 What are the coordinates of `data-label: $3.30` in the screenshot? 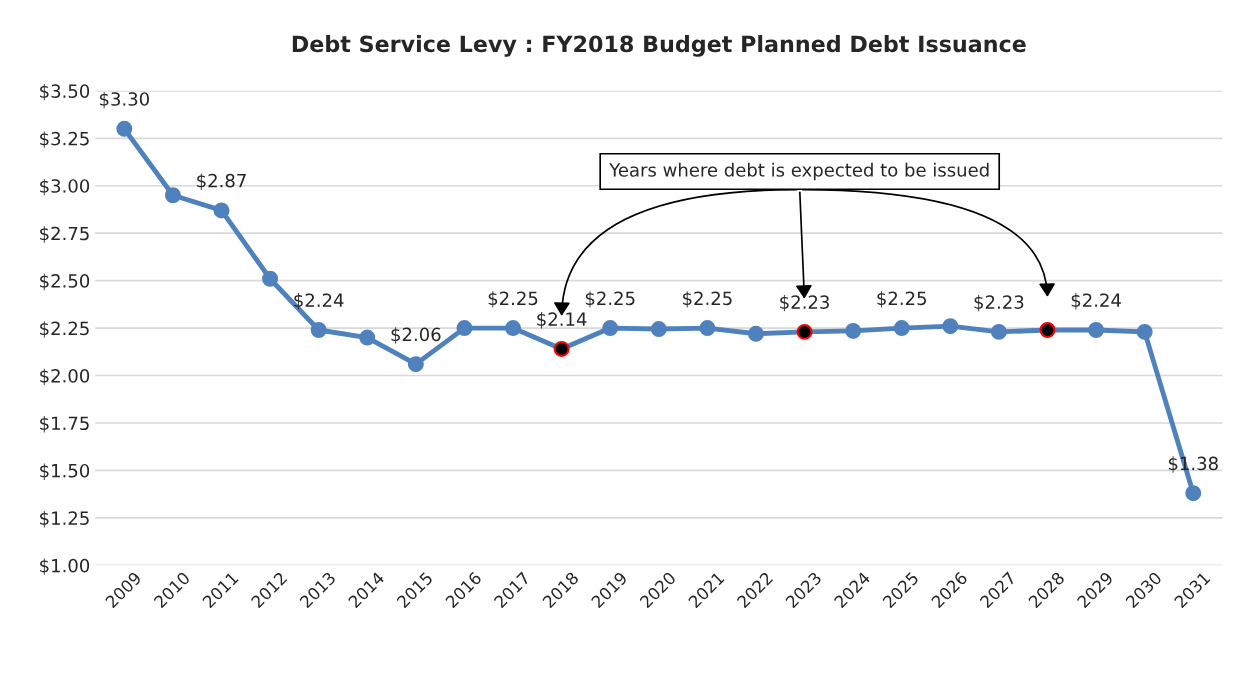 It's located at (124, 100).